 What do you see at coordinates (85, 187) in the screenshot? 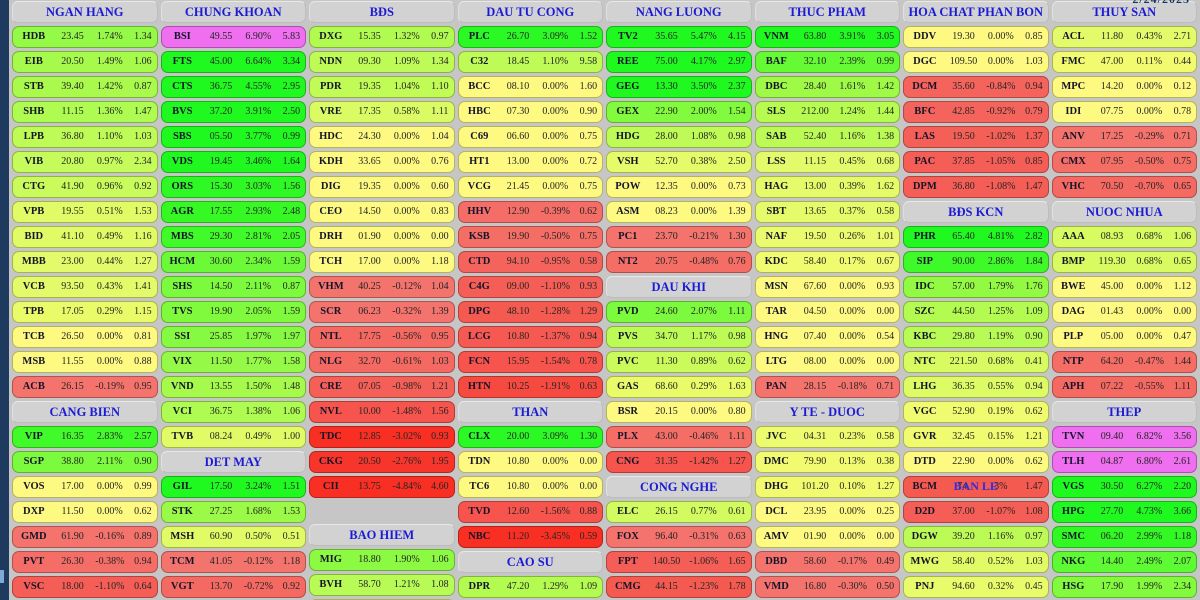
I see `ticker-row-CTG: CTG 41.90 0.96% 0.92` at bounding box center [85, 187].